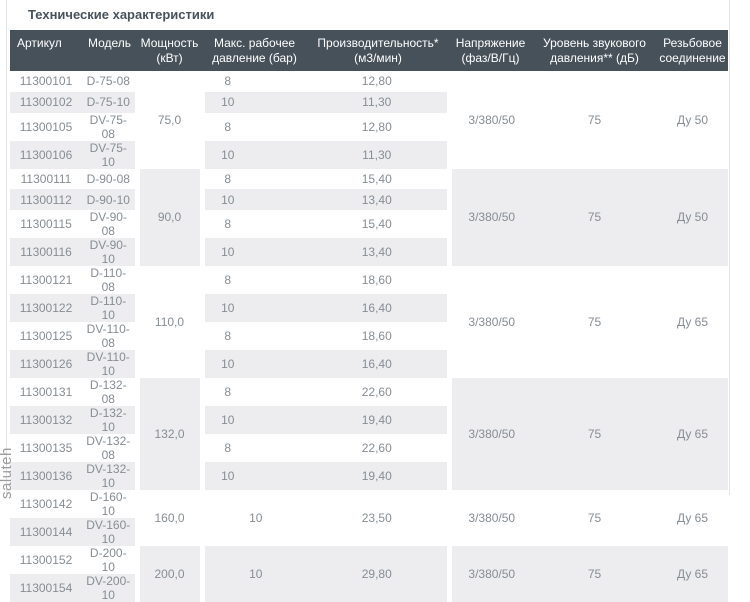 Image resolution: width=750 pixels, height=602 pixels. What do you see at coordinates (46, 420) in the screenshot?
I see `cell-article: 11300132` at bounding box center [46, 420].